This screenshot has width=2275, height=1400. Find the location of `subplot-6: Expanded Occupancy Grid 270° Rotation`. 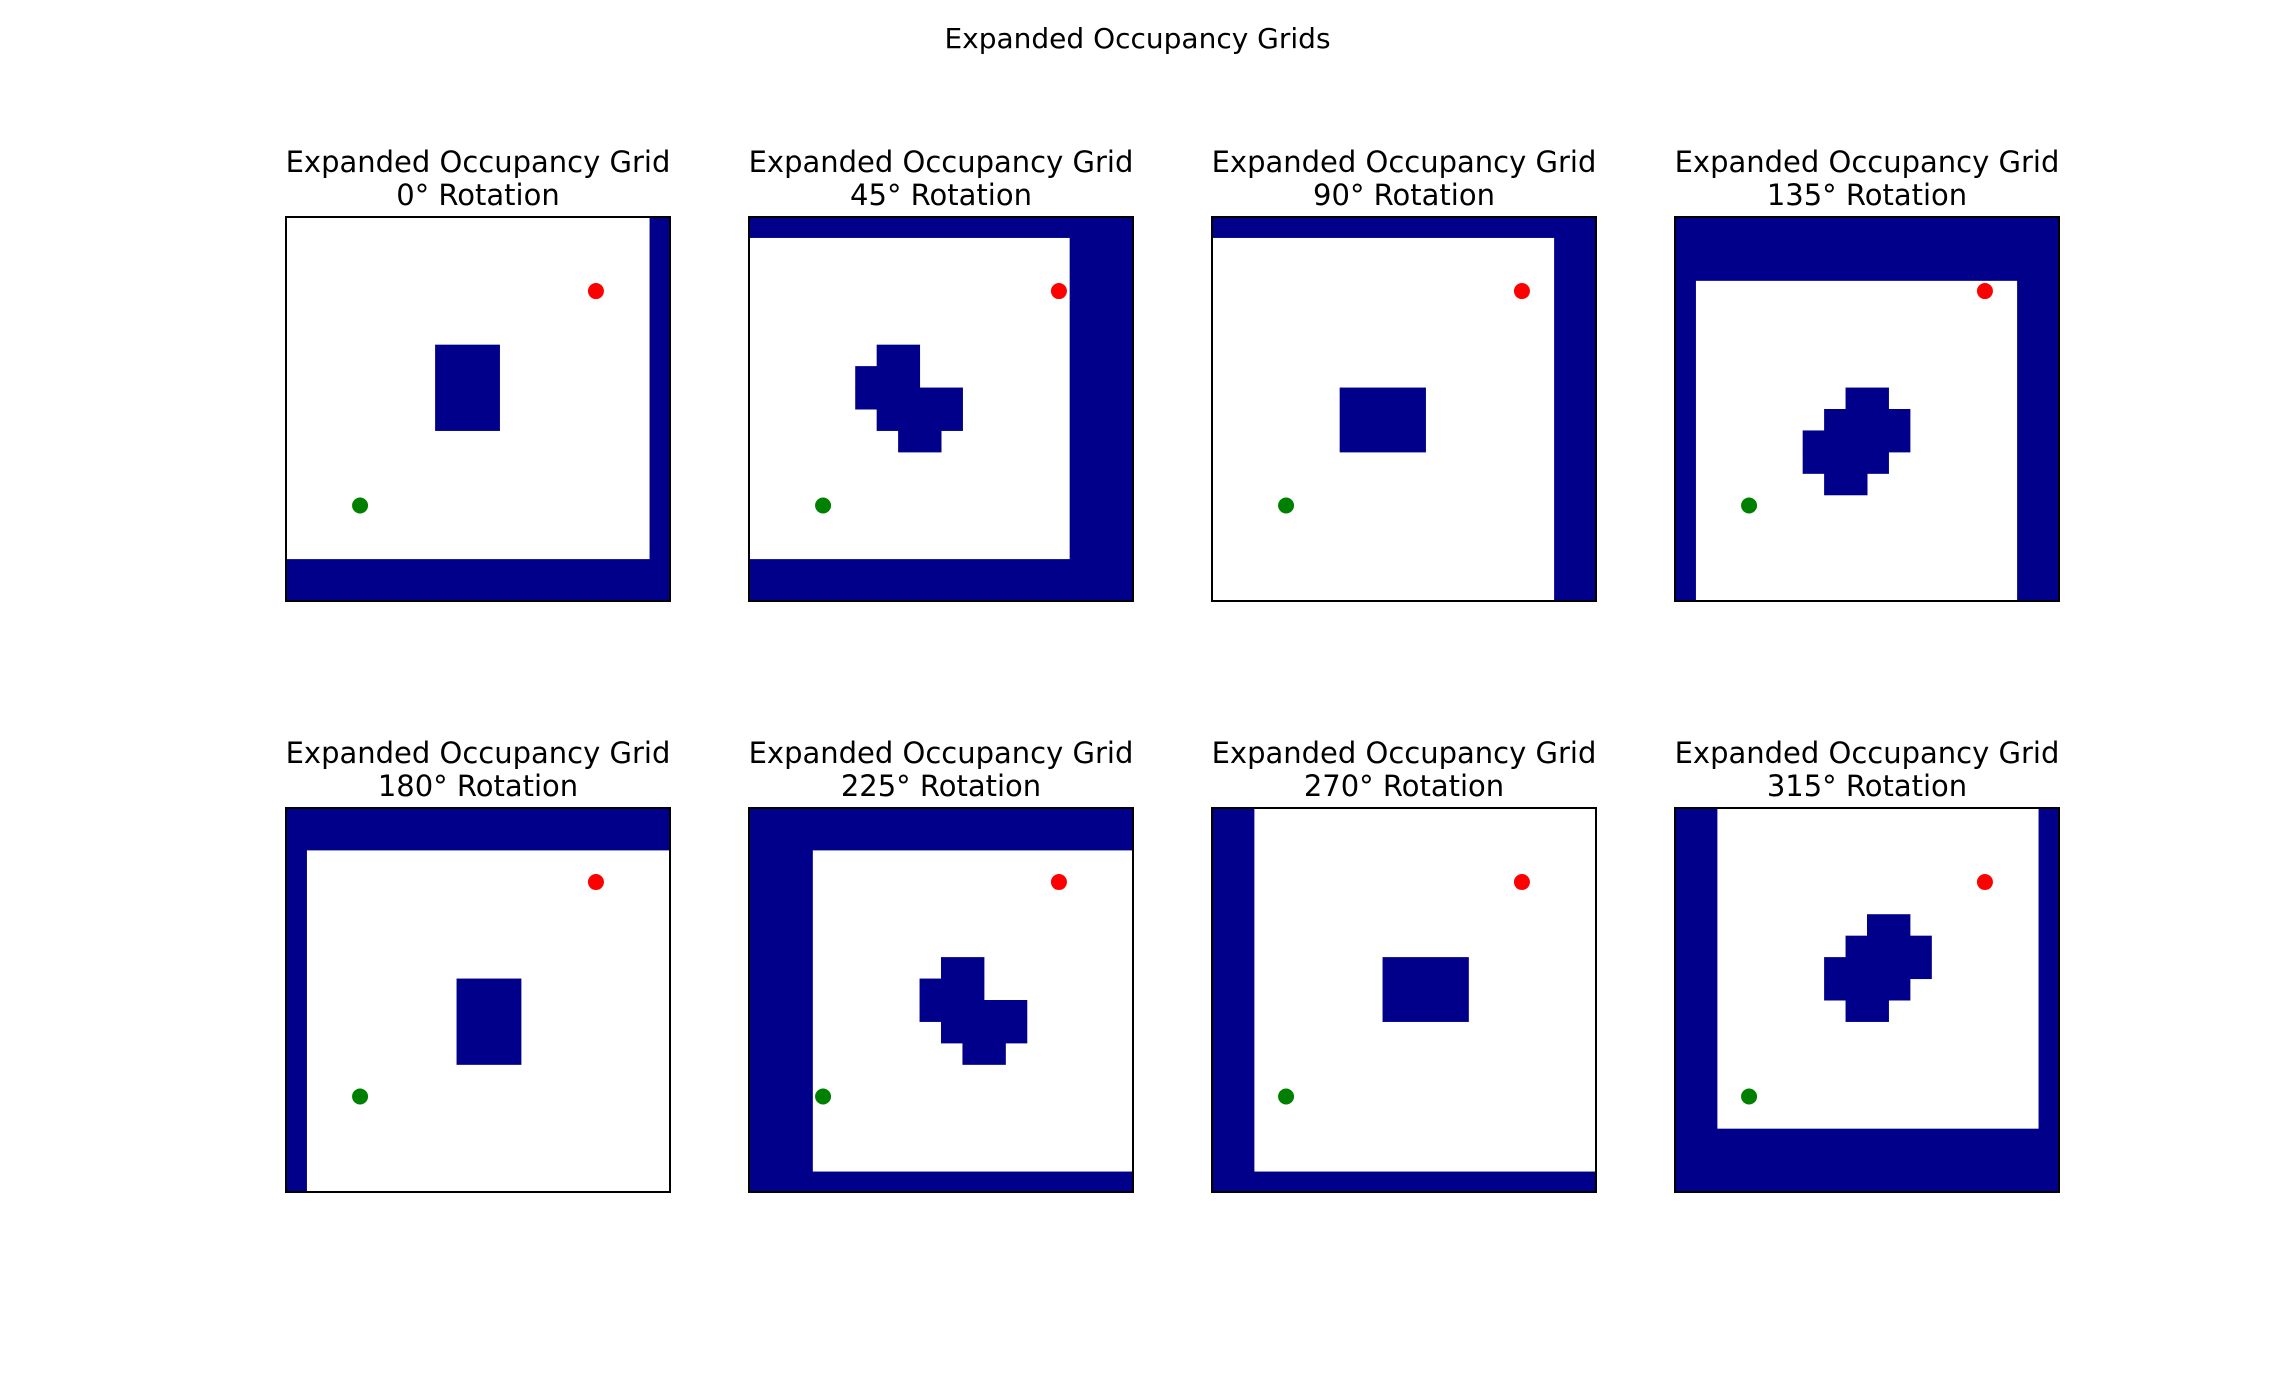

subplot-6: Expanded Occupancy Grid 270° Rotation is located at coordinates (1404, 965).